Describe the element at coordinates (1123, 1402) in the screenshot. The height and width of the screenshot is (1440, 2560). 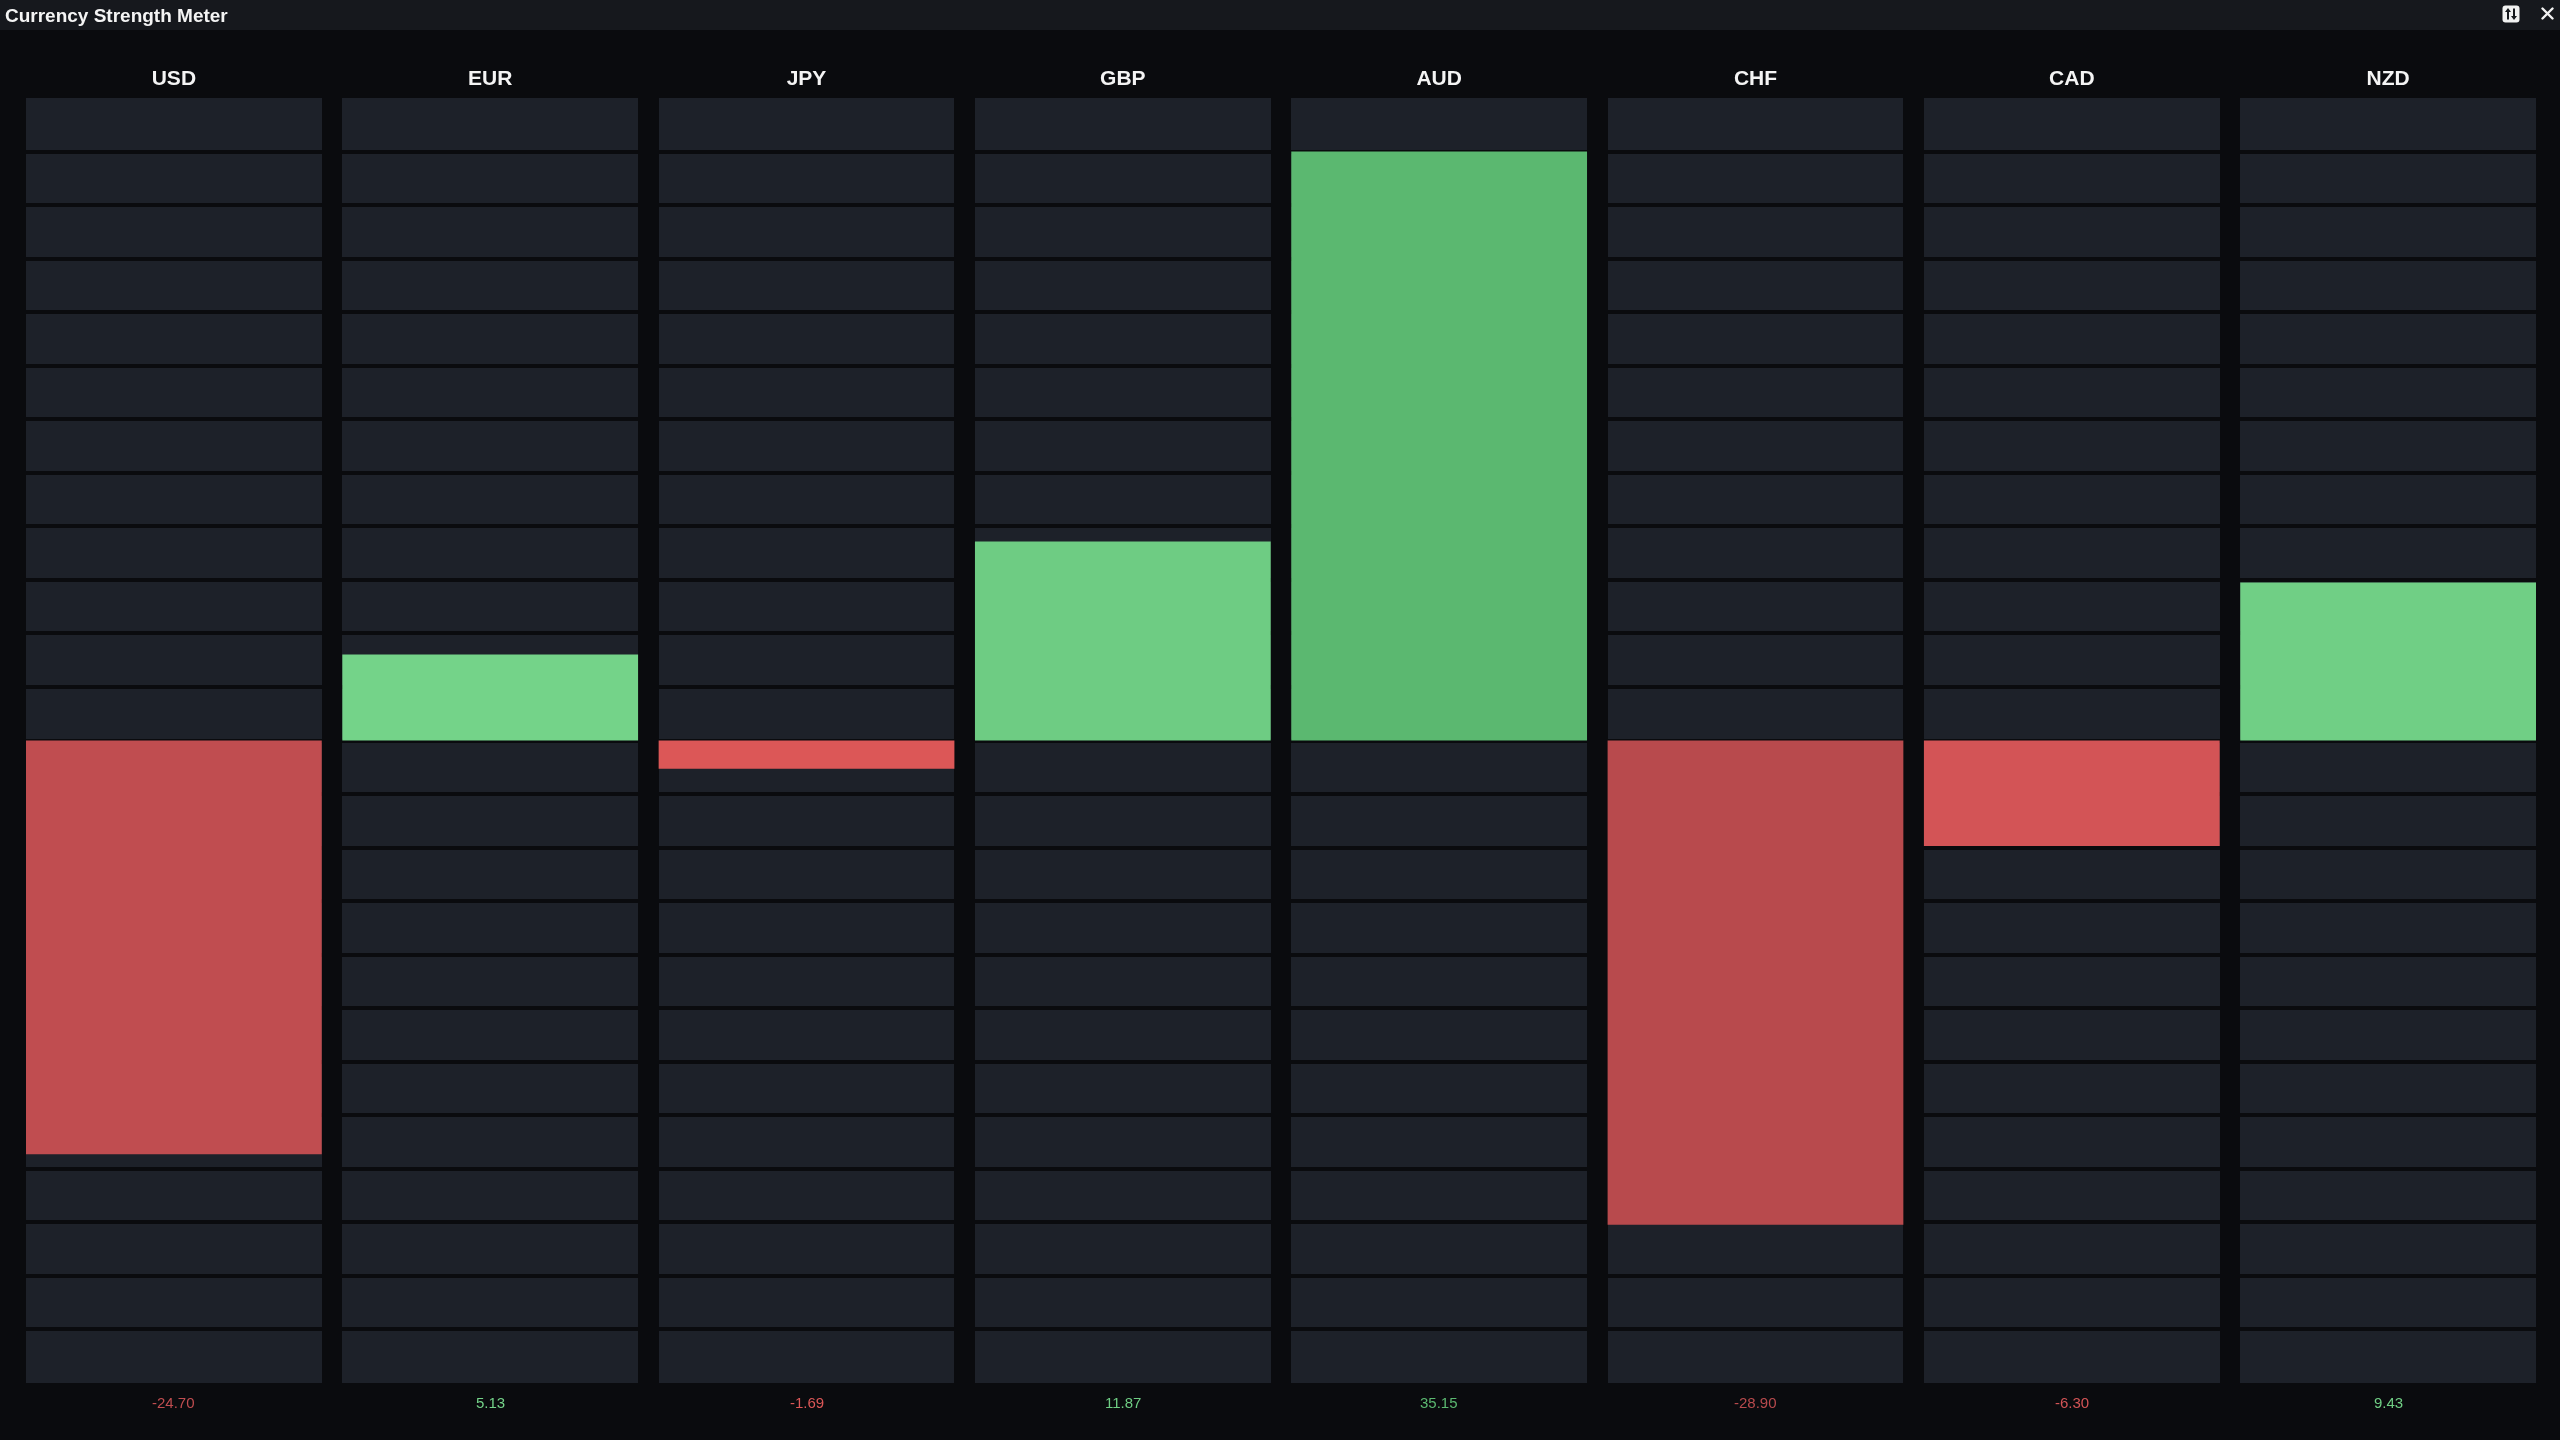
I see `data-label: 11.87` at that location.